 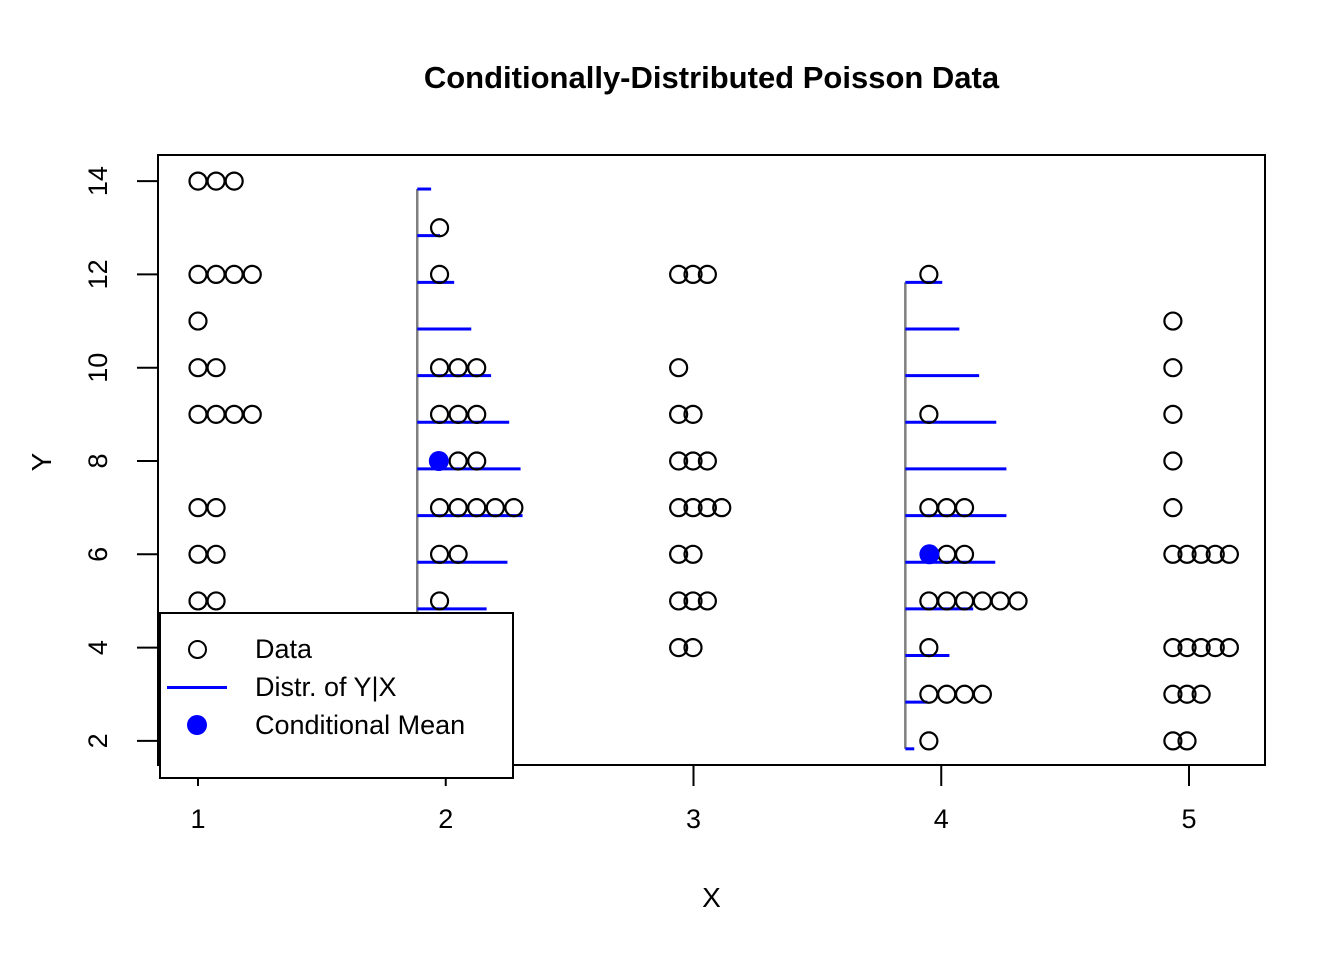 What do you see at coordinates (98, 181) in the screenshot?
I see `y-axis-tick-label: 14` at bounding box center [98, 181].